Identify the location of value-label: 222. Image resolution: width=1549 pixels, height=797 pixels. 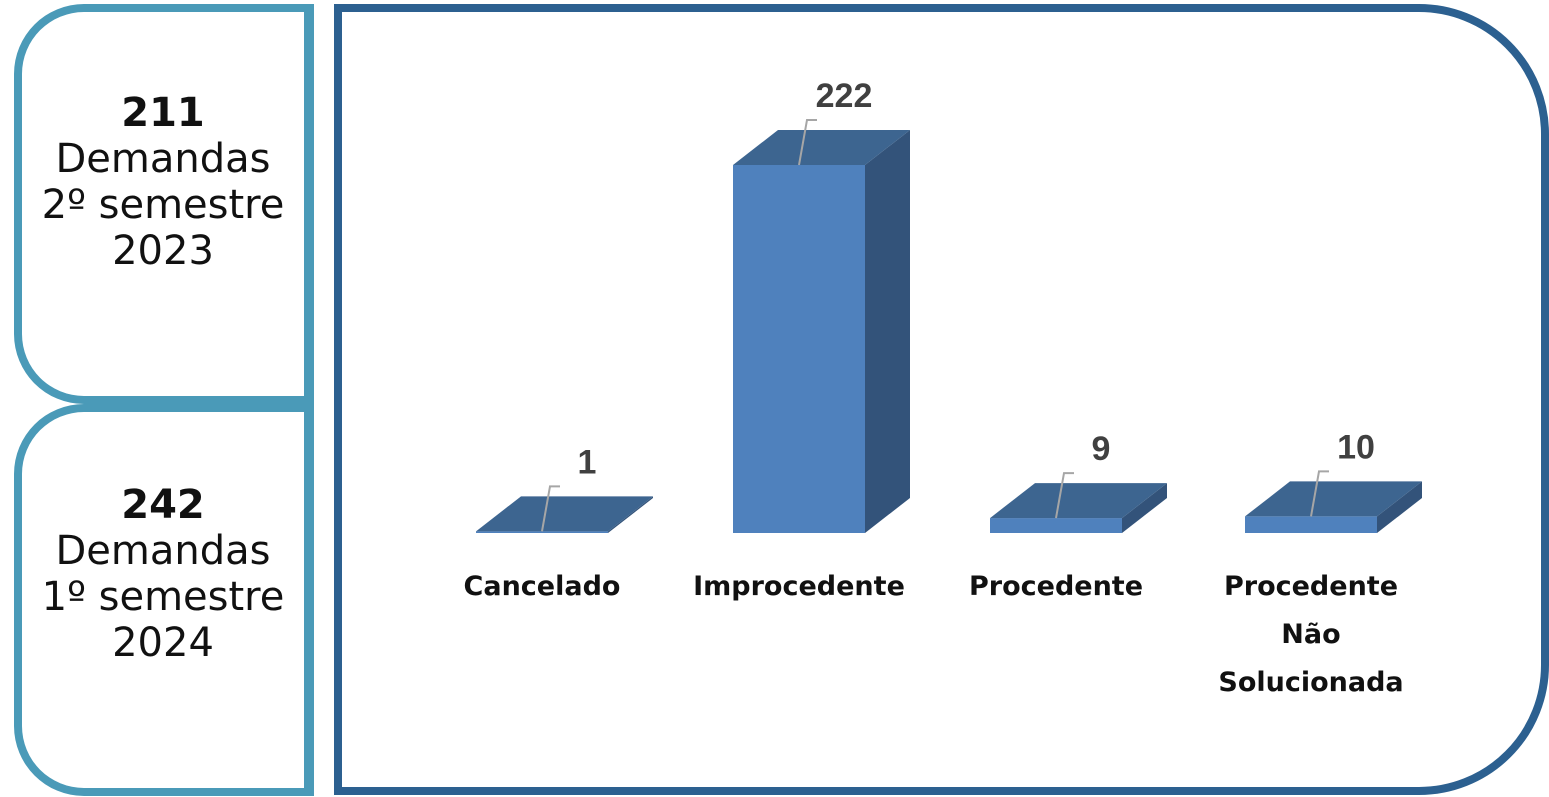
(844, 96).